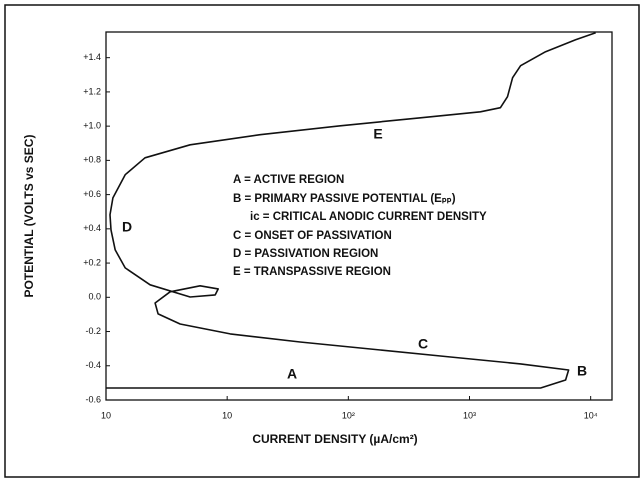  Describe the element at coordinates (344, 199) in the screenshot. I see `legend-note: B = PRIMARY PASSIVE POTENTIAL (Eₚₚ)` at that location.